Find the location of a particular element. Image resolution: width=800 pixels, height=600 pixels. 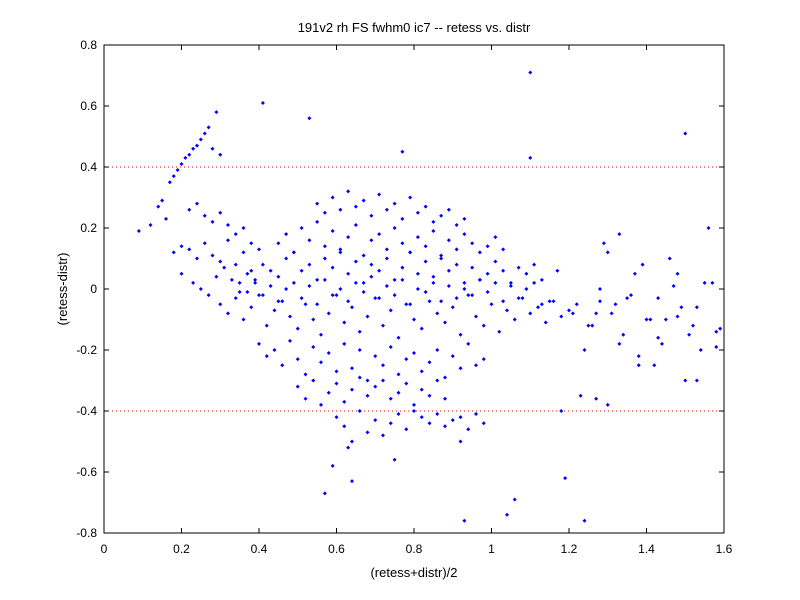

x-tick-label: 1.6 is located at coordinates (724, 549).